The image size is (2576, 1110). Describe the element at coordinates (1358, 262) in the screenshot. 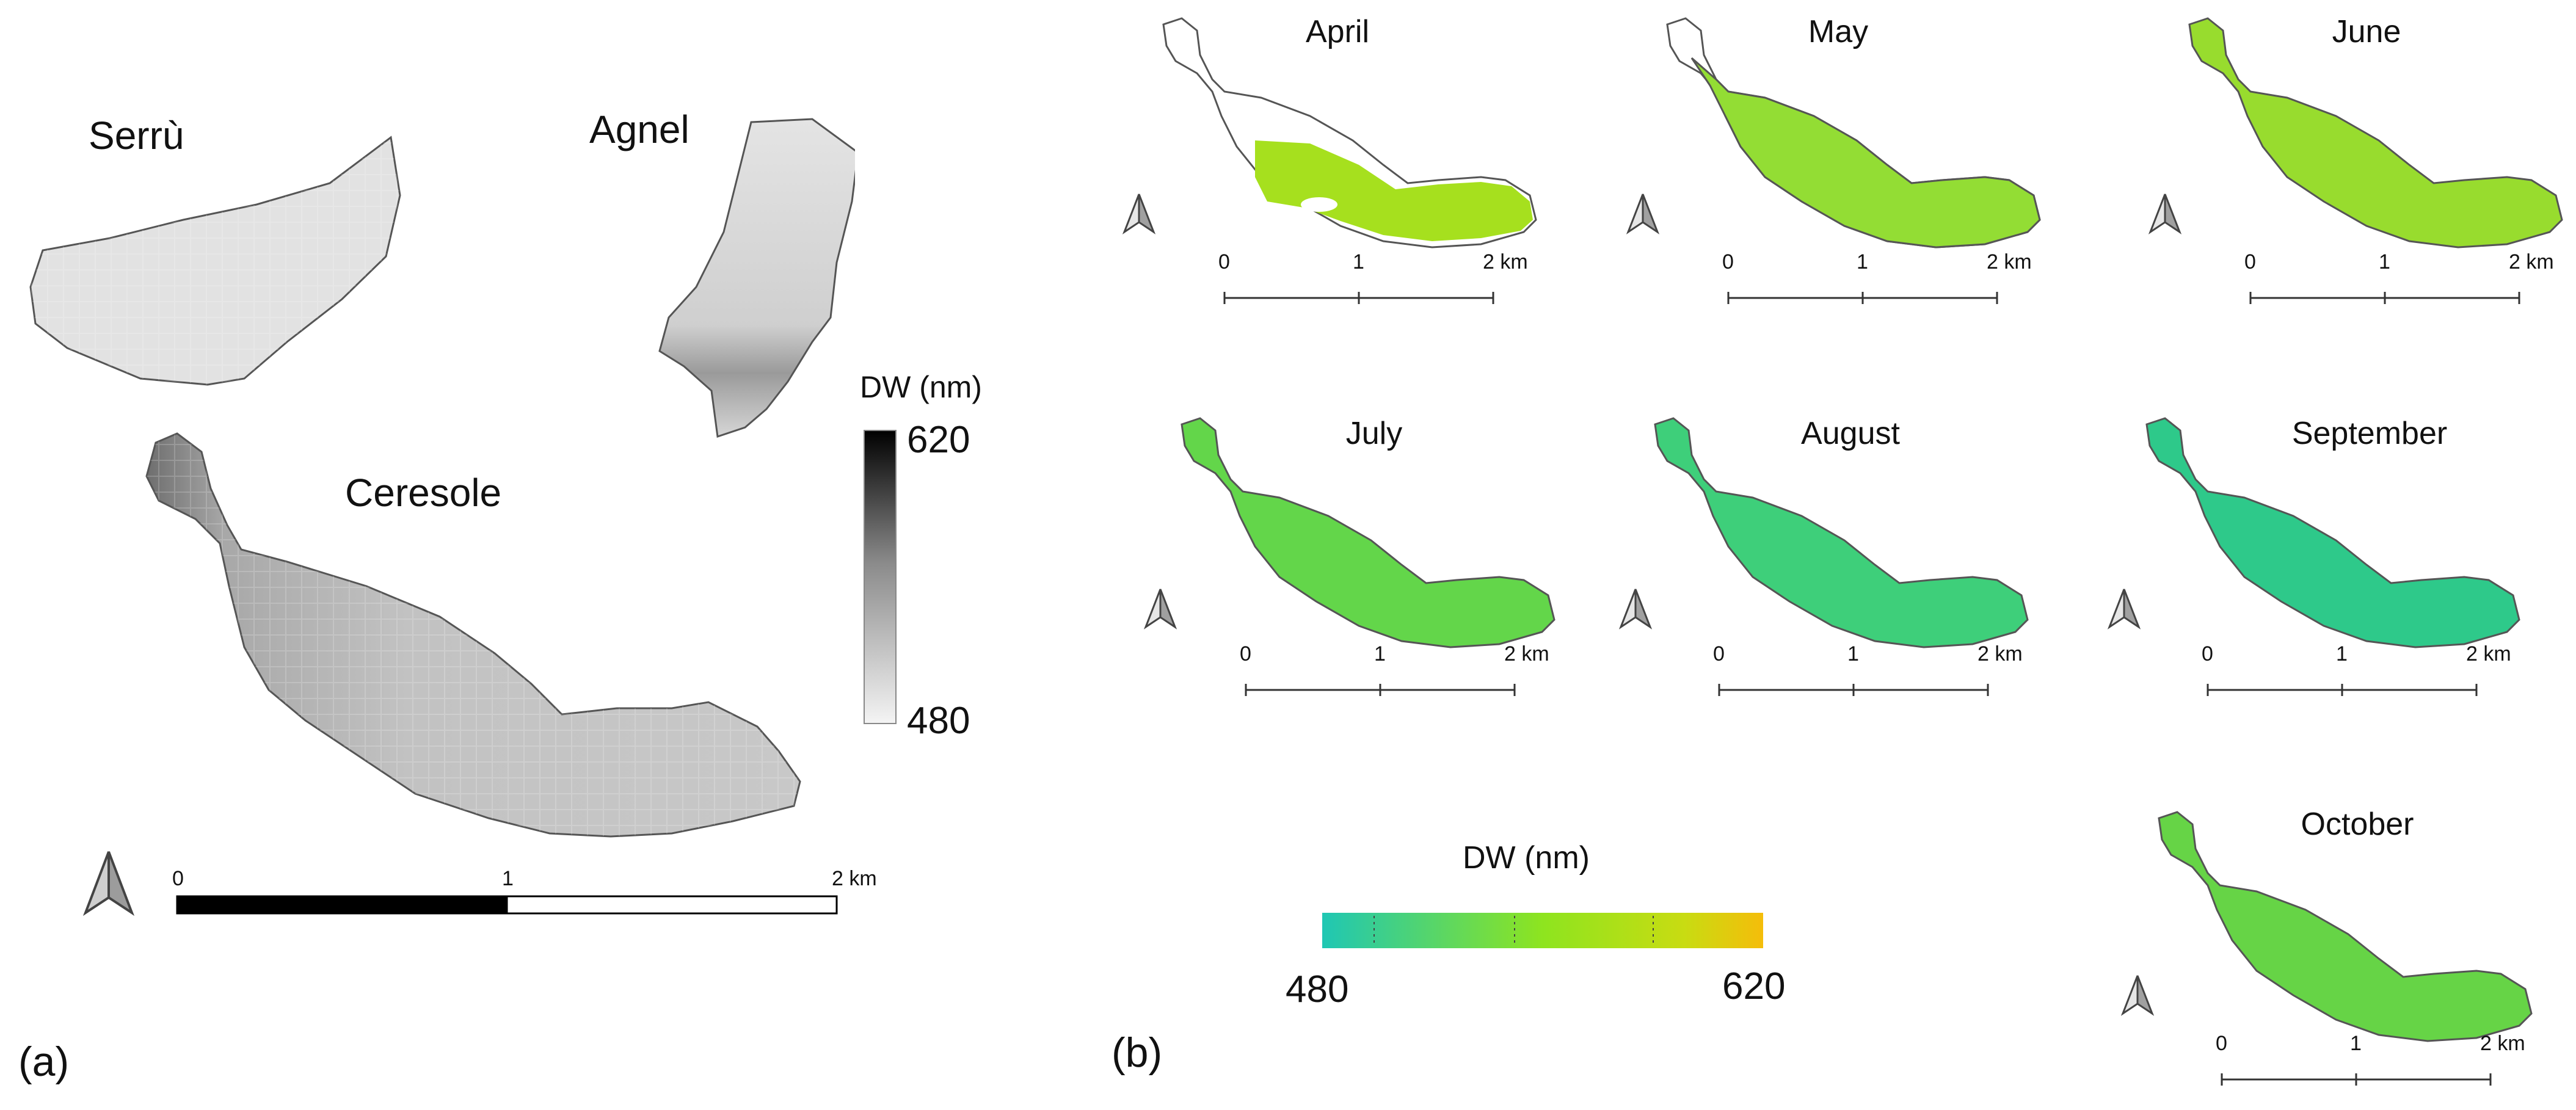

I see `scale-tick-april-1: 1` at that location.